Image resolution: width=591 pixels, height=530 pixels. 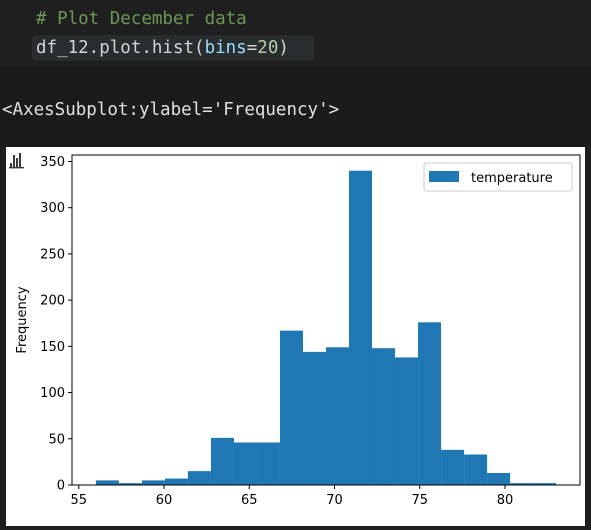 What do you see at coordinates (56, 439) in the screenshot?
I see `y-tick-label: 50` at bounding box center [56, 439].